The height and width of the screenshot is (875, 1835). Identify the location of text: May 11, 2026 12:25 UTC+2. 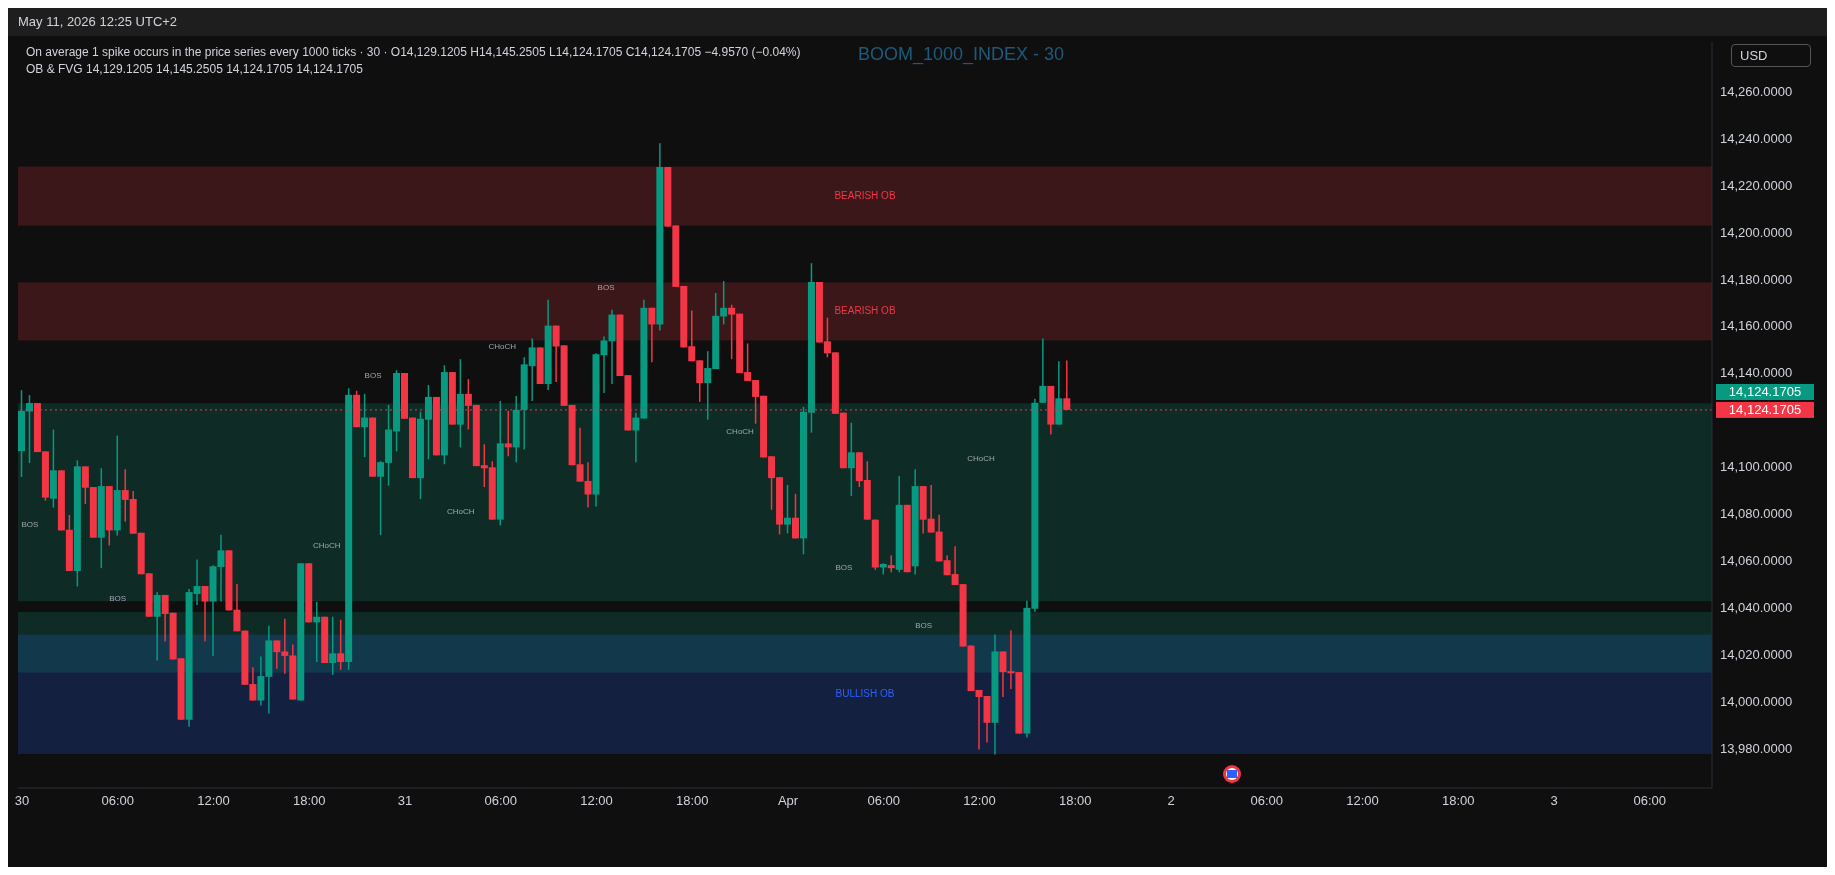
(917, 22).